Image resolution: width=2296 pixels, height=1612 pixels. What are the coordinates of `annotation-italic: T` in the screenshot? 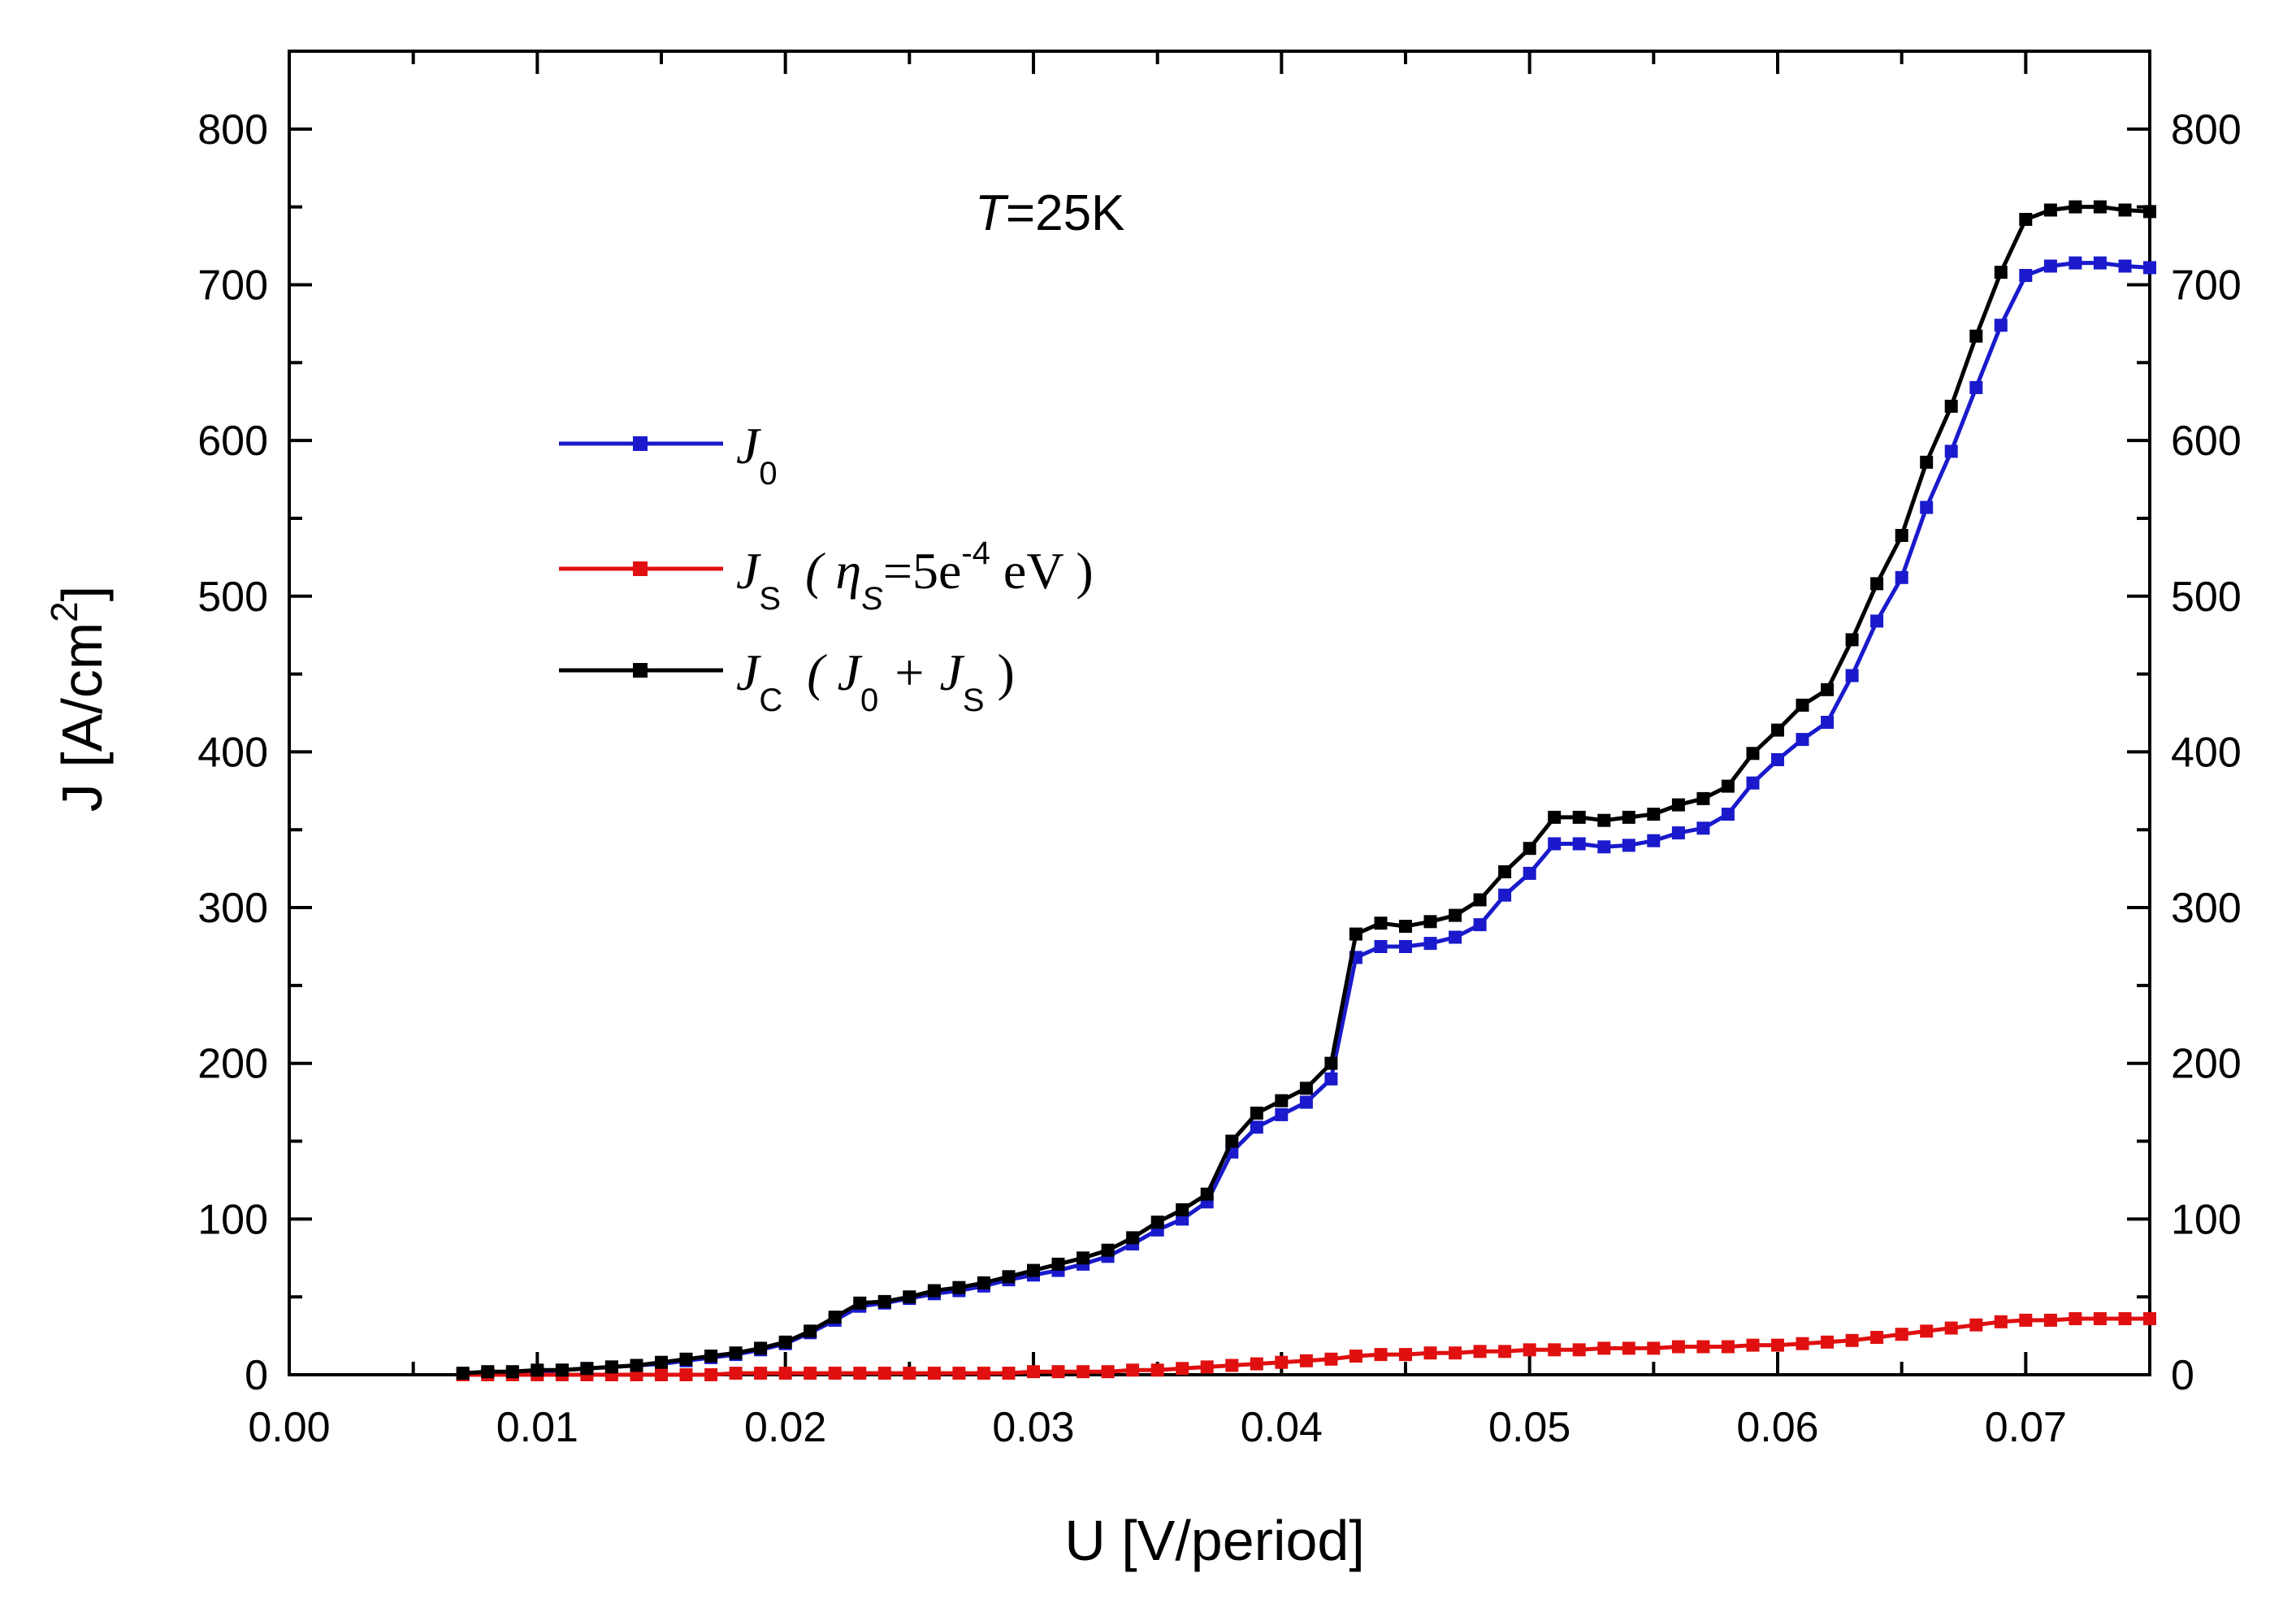 It's located at (992, 213).